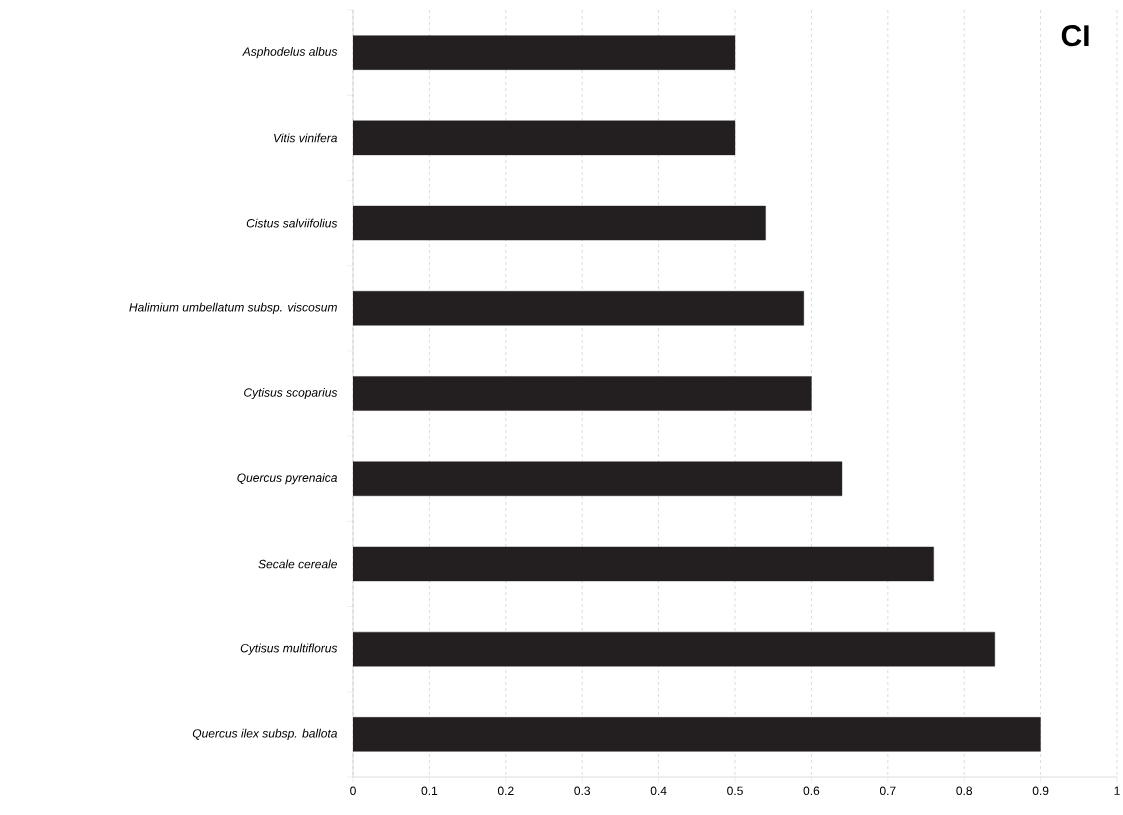 The height and width of the screenshot is (815, 1123). Describe the element at coordinates (429, 791) in the screenshot. I see `x-tick-label: 0.1` at that location.